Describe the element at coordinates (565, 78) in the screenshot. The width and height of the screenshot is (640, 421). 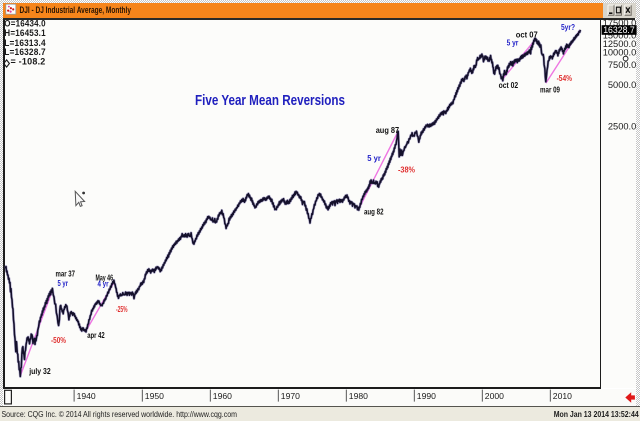
I see `svg-text: -54%` at that location.